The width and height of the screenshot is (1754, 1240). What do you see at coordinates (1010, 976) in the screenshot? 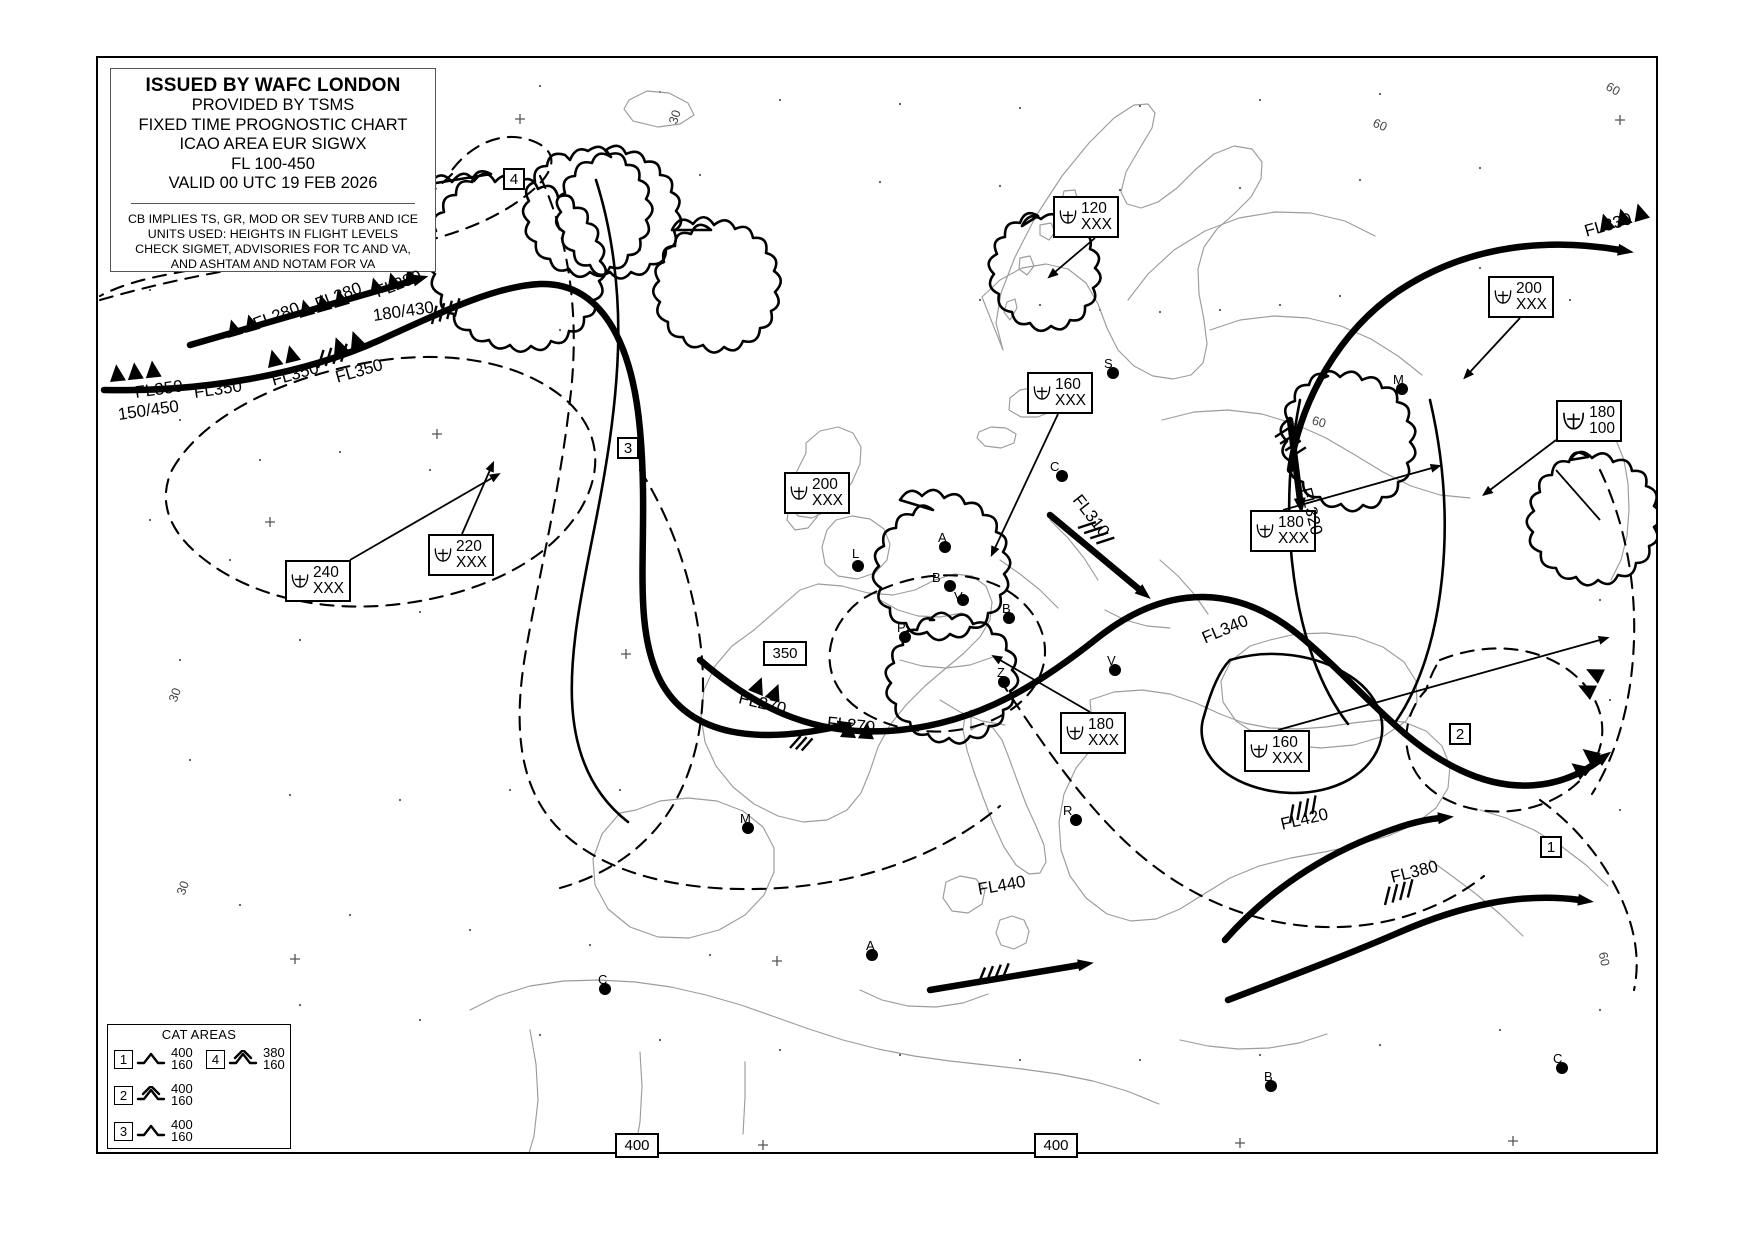
I see `jet-axis-fl440` at bounding box center [1010, 976].